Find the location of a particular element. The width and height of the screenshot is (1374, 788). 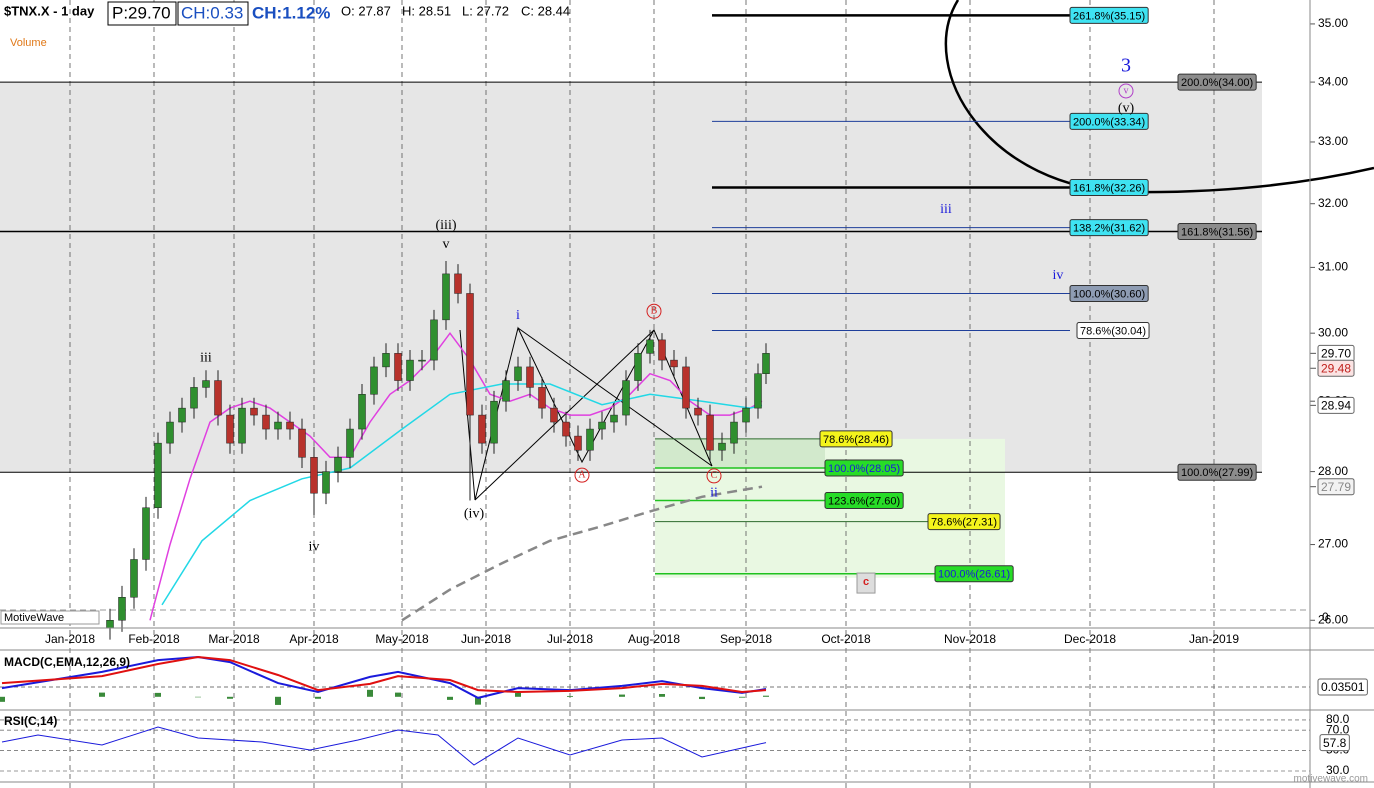

wave-label: iv is located at coordinates (314, 547).